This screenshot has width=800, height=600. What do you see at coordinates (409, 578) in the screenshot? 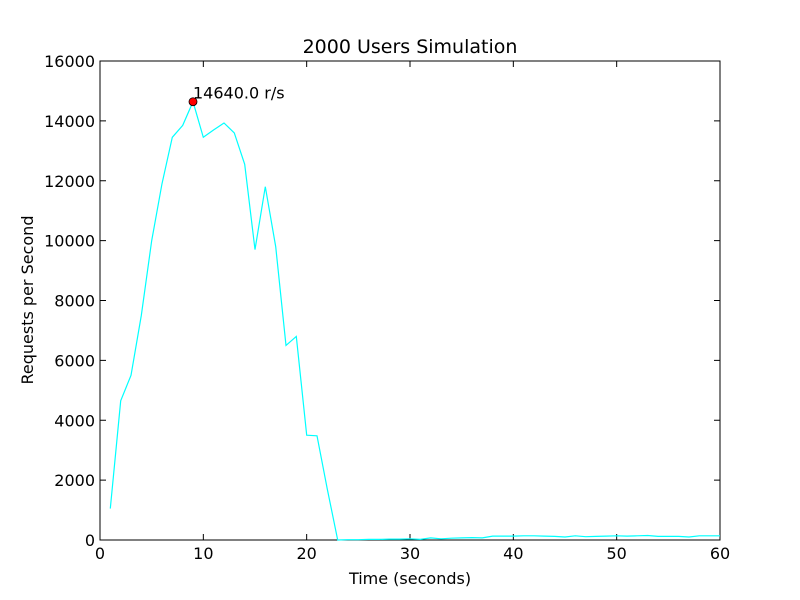
I see `x-axis-label: Time (seconds)` at bounding box center [409, 578].